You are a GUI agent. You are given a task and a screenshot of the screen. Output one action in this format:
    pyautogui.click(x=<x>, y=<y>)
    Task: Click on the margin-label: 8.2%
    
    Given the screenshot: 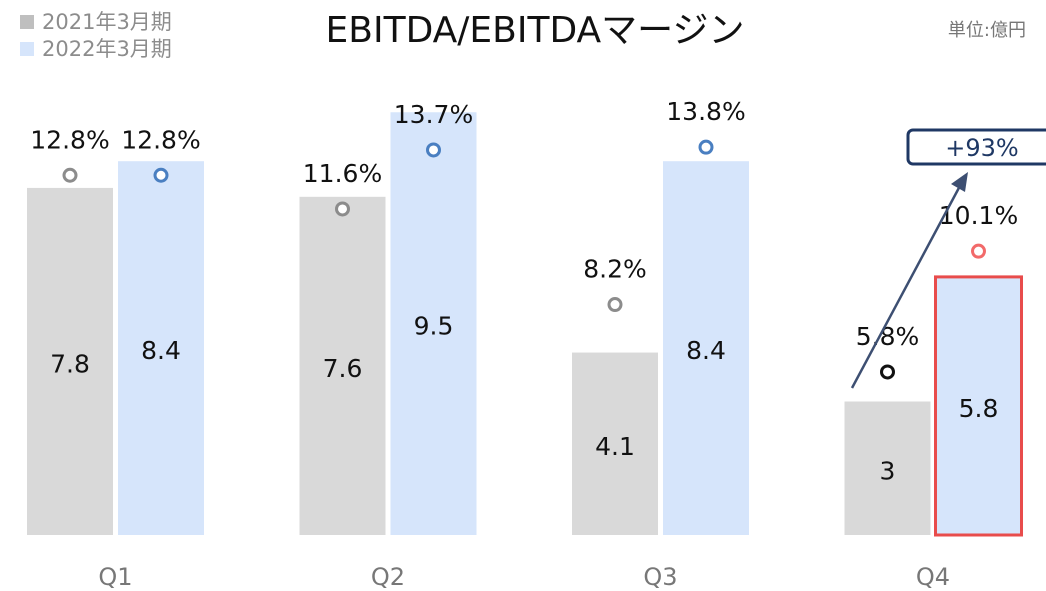 What is the action you would take?
    pyautogui.click(x=615, y=269)
    